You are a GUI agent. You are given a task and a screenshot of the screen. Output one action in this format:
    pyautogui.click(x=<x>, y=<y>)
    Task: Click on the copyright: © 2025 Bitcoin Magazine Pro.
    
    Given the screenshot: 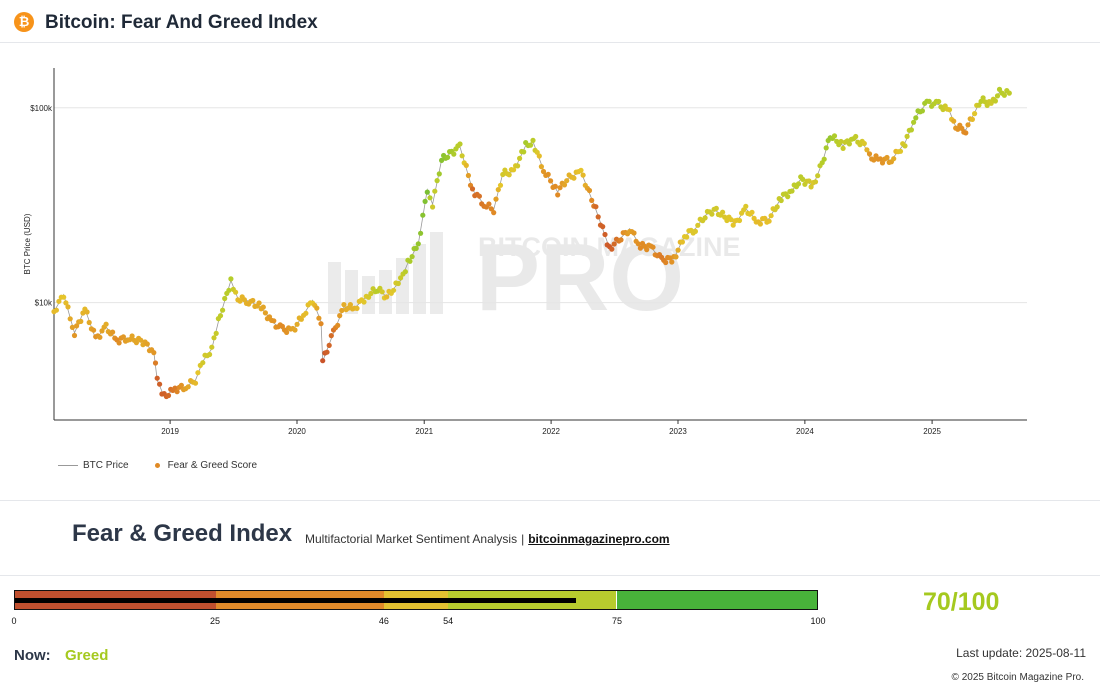 What is the action you would take?
    pyautogui.click(x=1017, y=677)
    